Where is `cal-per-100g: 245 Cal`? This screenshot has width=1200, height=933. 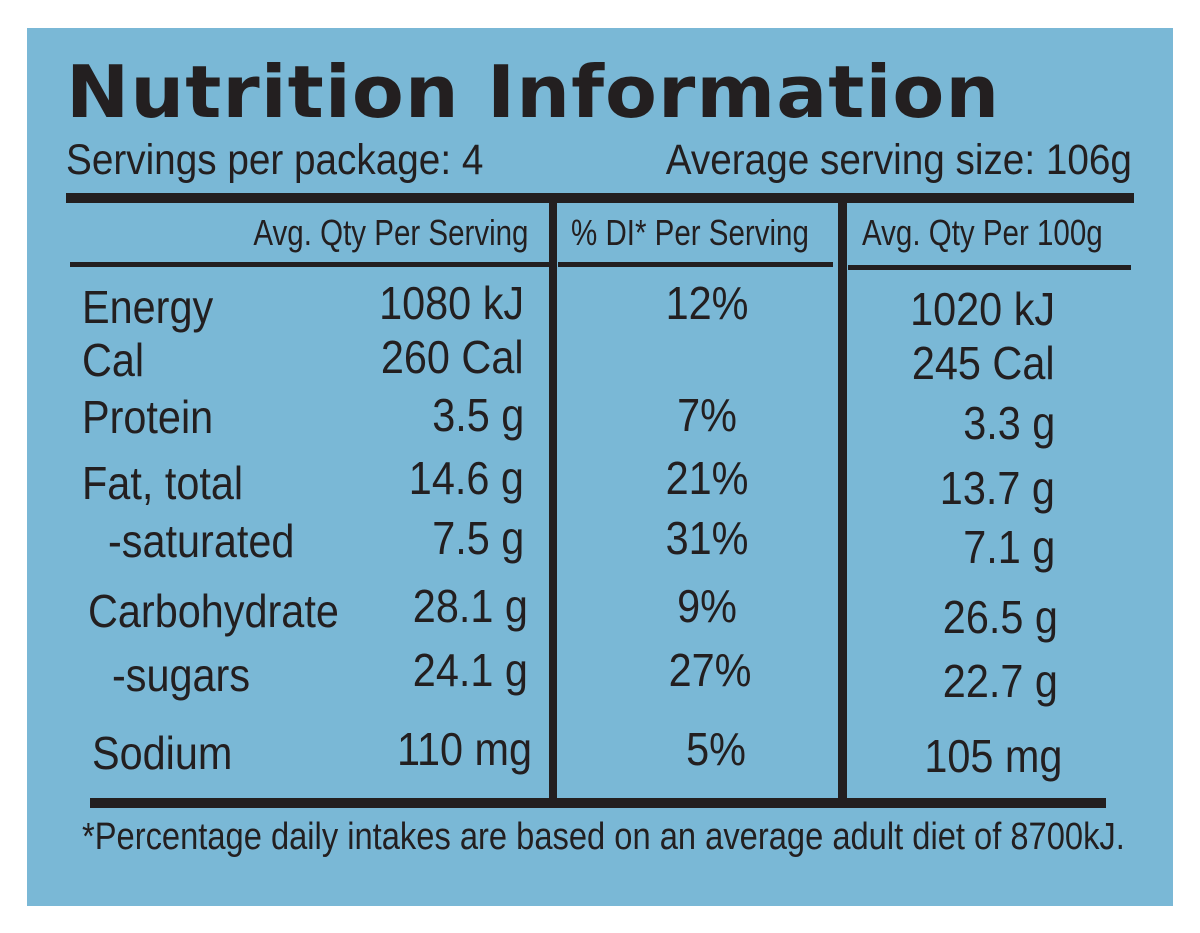
cal-per-100g: 245 Cal is located at coordinates (983, 363).